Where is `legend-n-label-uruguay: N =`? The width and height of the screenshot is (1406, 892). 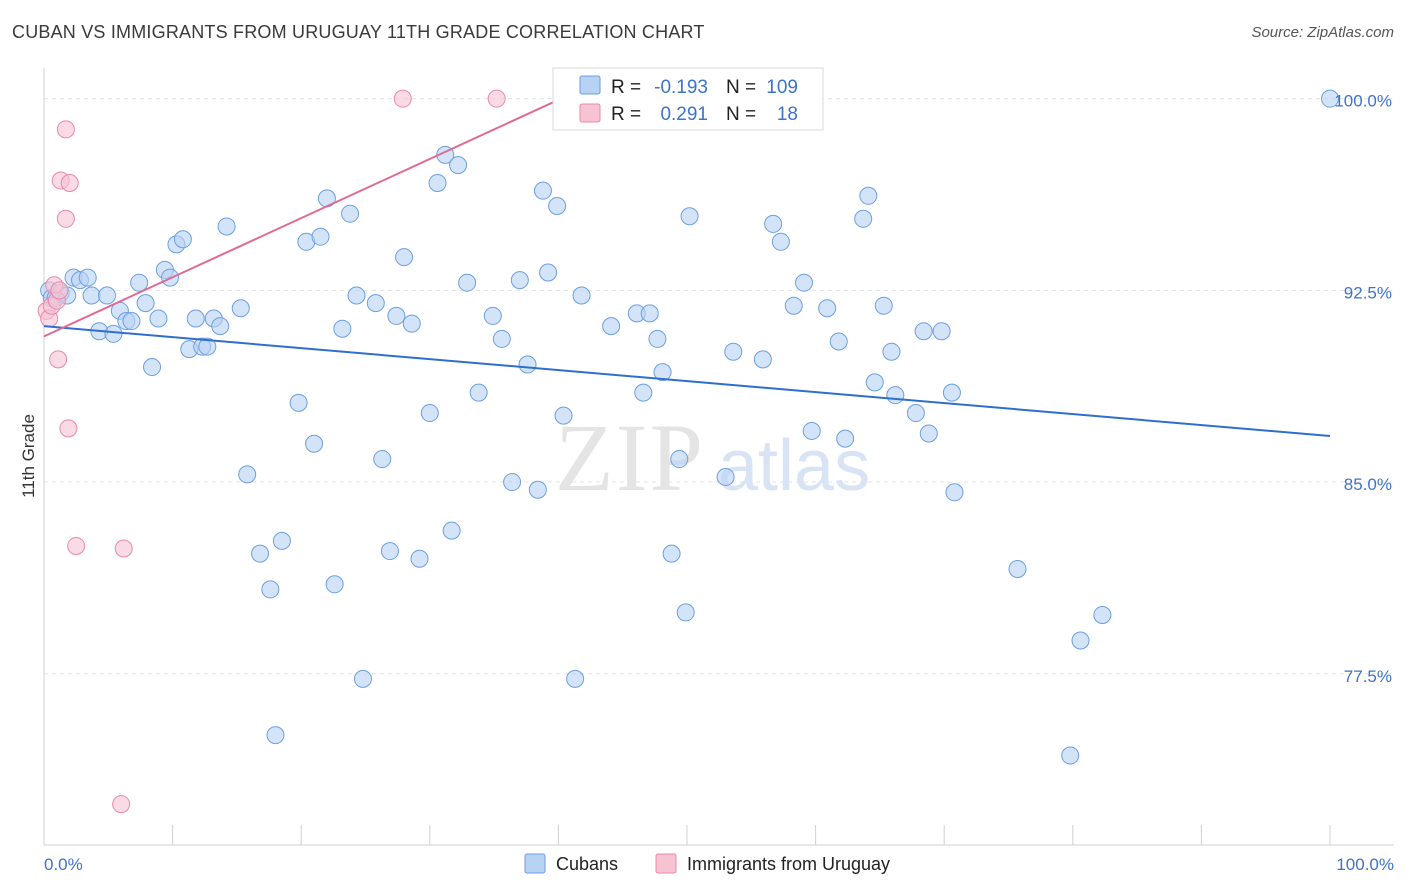 legend-n-label-uruguay: N = is located at coordinates (741, 114).